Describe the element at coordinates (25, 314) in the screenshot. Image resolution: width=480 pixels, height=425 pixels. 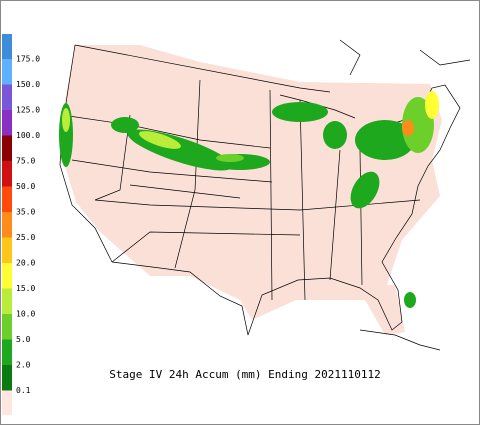
I see `legend-label: 10.0` at that location.